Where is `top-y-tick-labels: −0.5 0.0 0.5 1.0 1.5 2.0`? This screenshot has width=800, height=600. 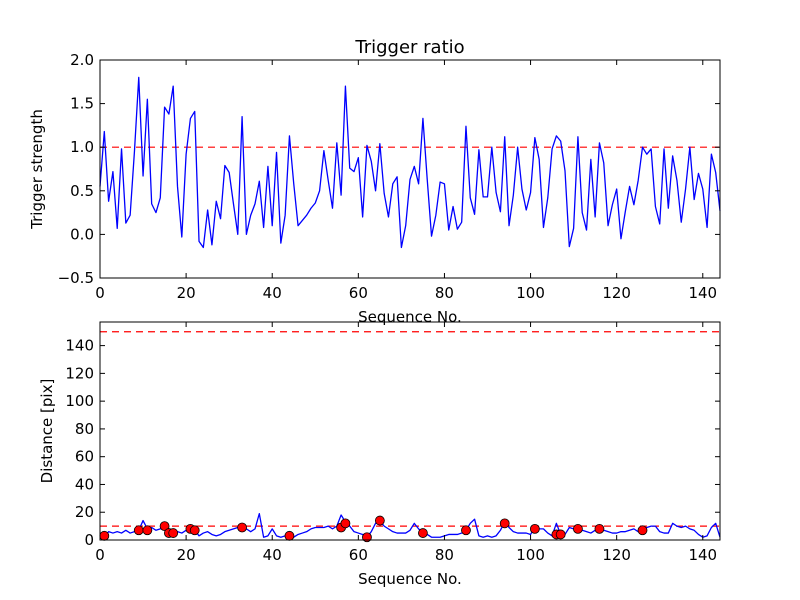
top-y-tick-labels: −0.5 0.0 0.5 1.0 1.5 2.0 is located at coordinates (76, 169).